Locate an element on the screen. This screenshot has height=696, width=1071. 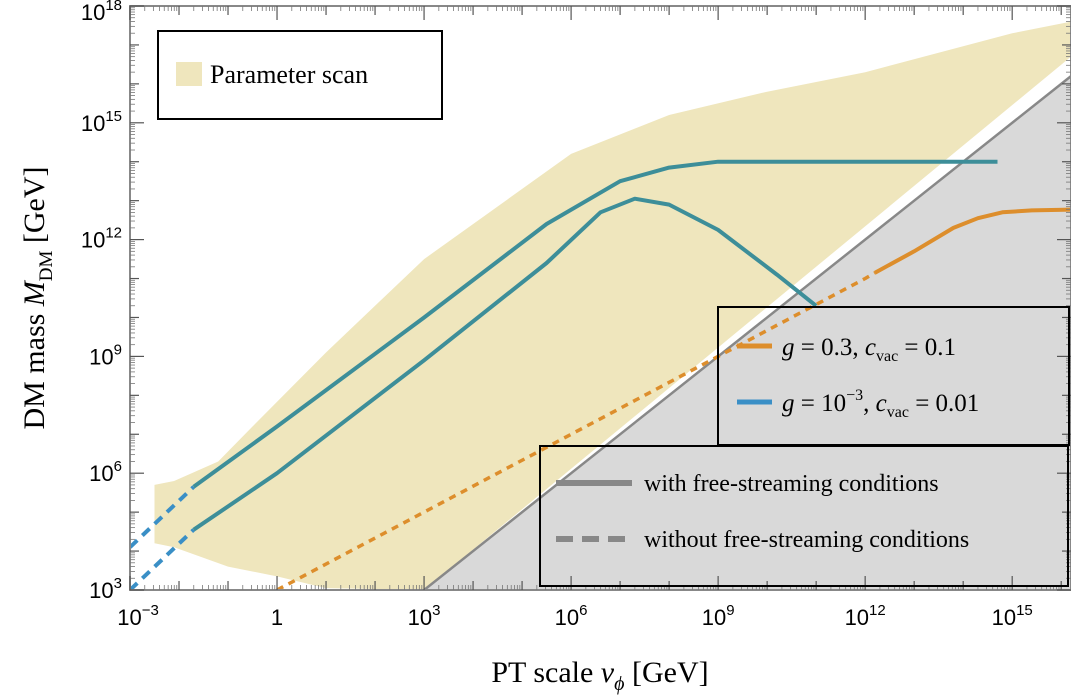
legend-scan: Parameter scan is located at coordinates (300, 75).